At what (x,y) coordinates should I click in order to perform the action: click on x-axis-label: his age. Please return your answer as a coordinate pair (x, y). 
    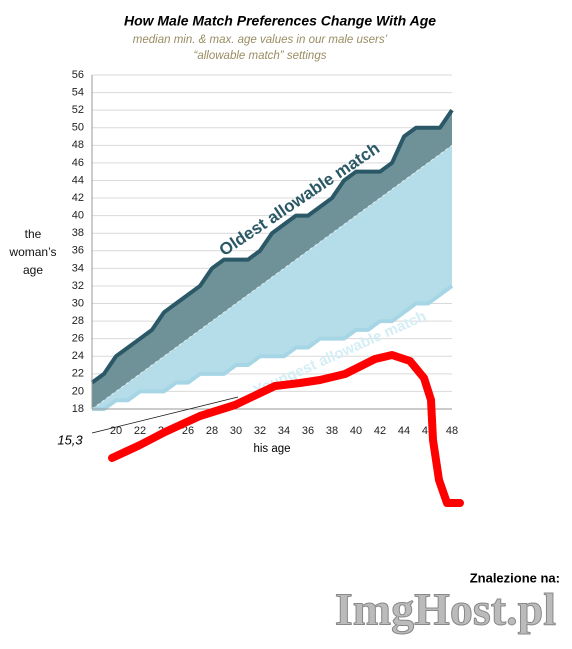
    Looking at the image, I should click on (271, 449).